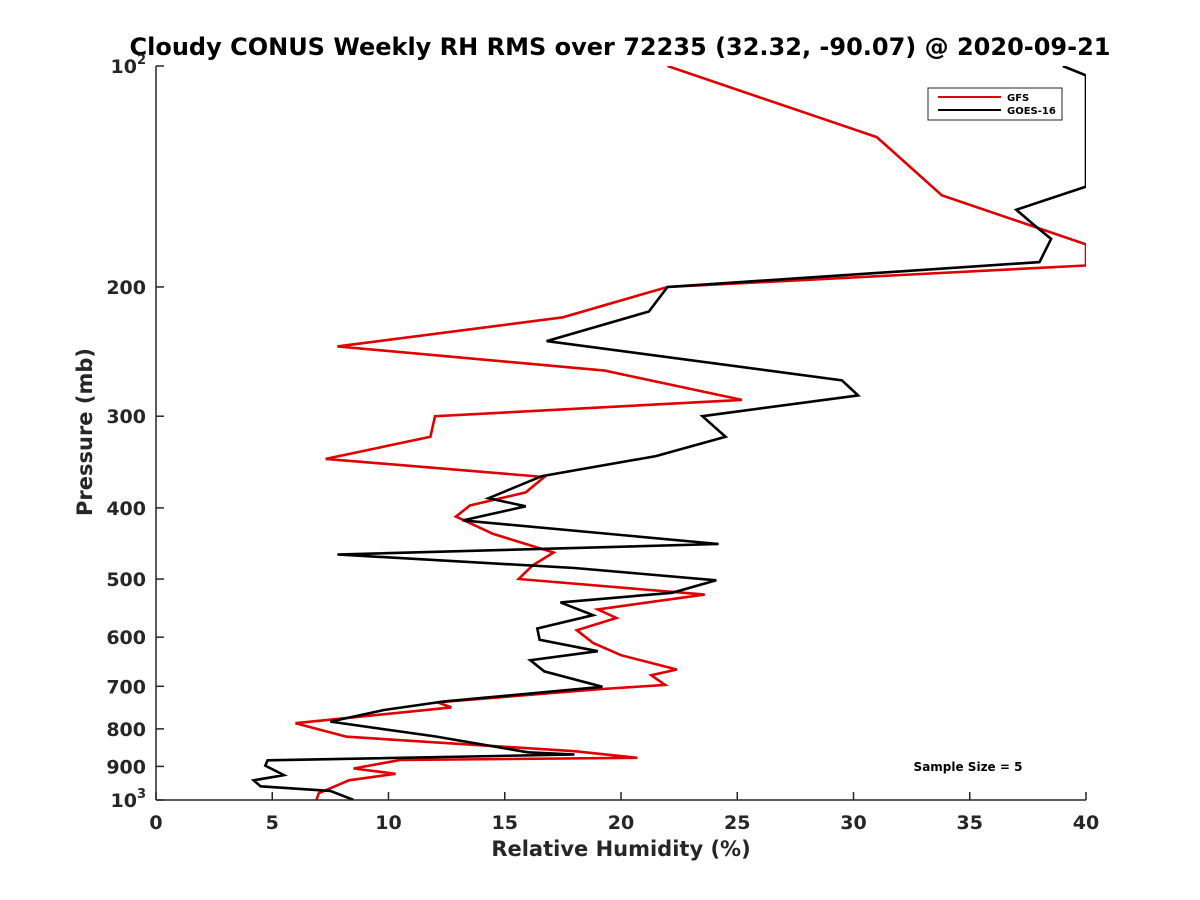 The width and height of the screenshot is (1200, 900). What do you see at coordinates (129, 65) in the screenshot?
I see `y-tick-label: 10²` at bounding box center [129, 65].